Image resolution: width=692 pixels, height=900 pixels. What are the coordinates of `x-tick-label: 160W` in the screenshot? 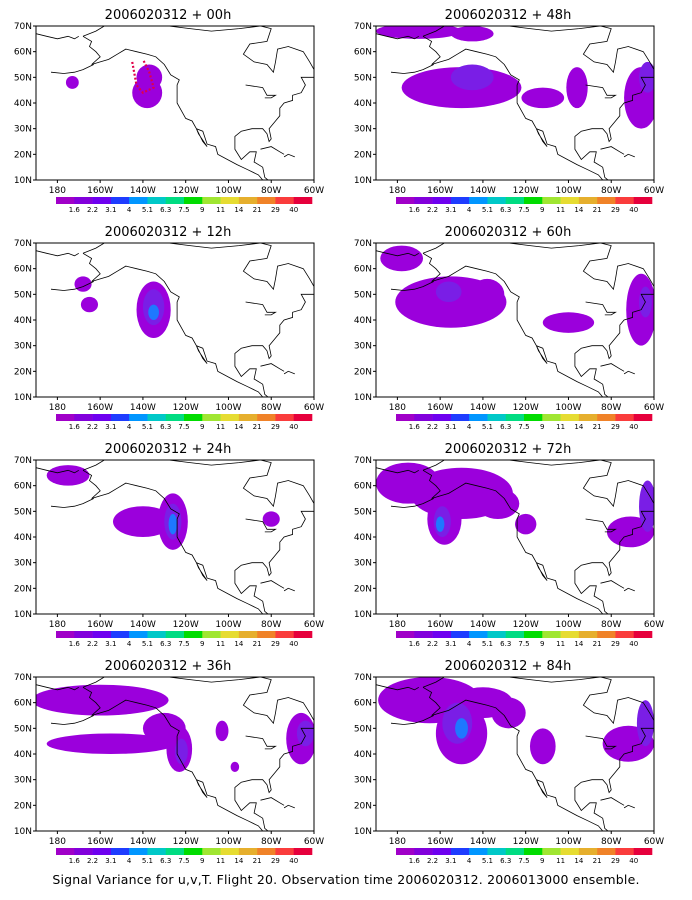 It's located at (100, 842).